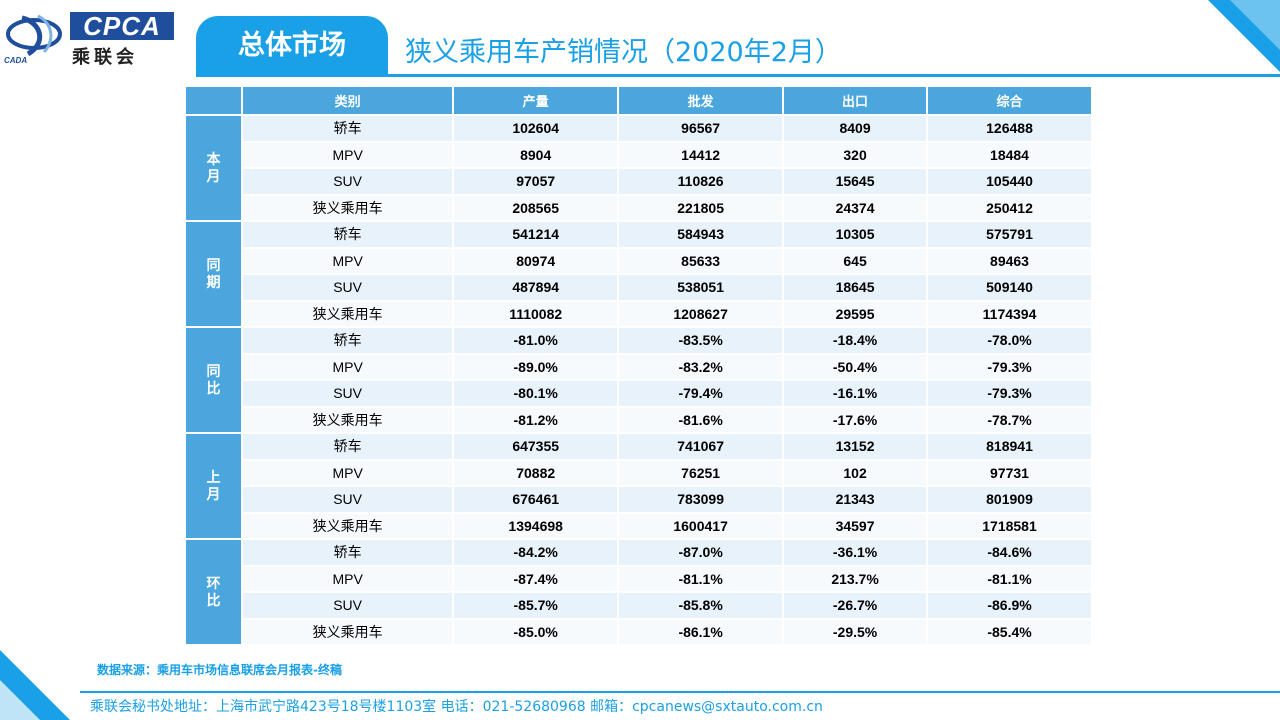 The height and width of the screenshot is (720, 1280). I want to click on data-source-note: 数据来源：乘用车市场信息联席会月报表-终稿, so click(219, 670).